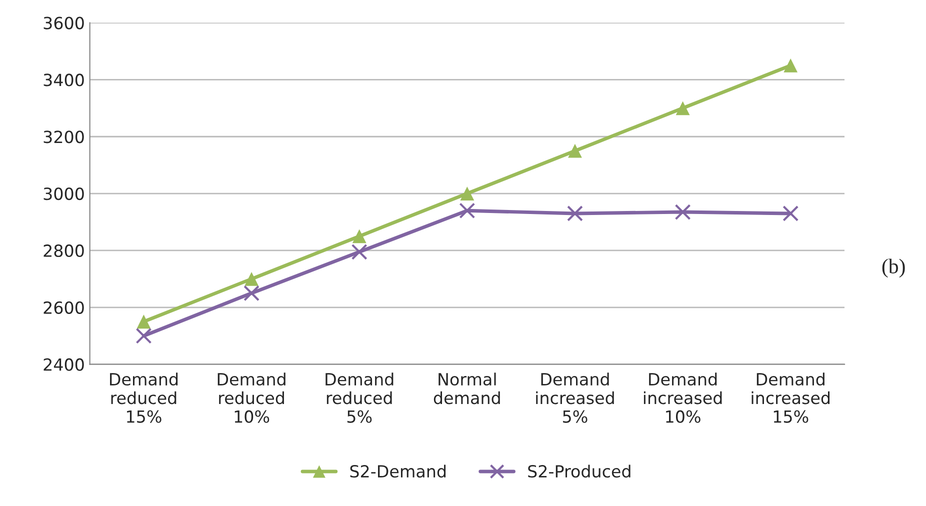 The width and height of the screenshot is (926, 506). I want to click on legend-label: S2-Demand, so click(398, 471).